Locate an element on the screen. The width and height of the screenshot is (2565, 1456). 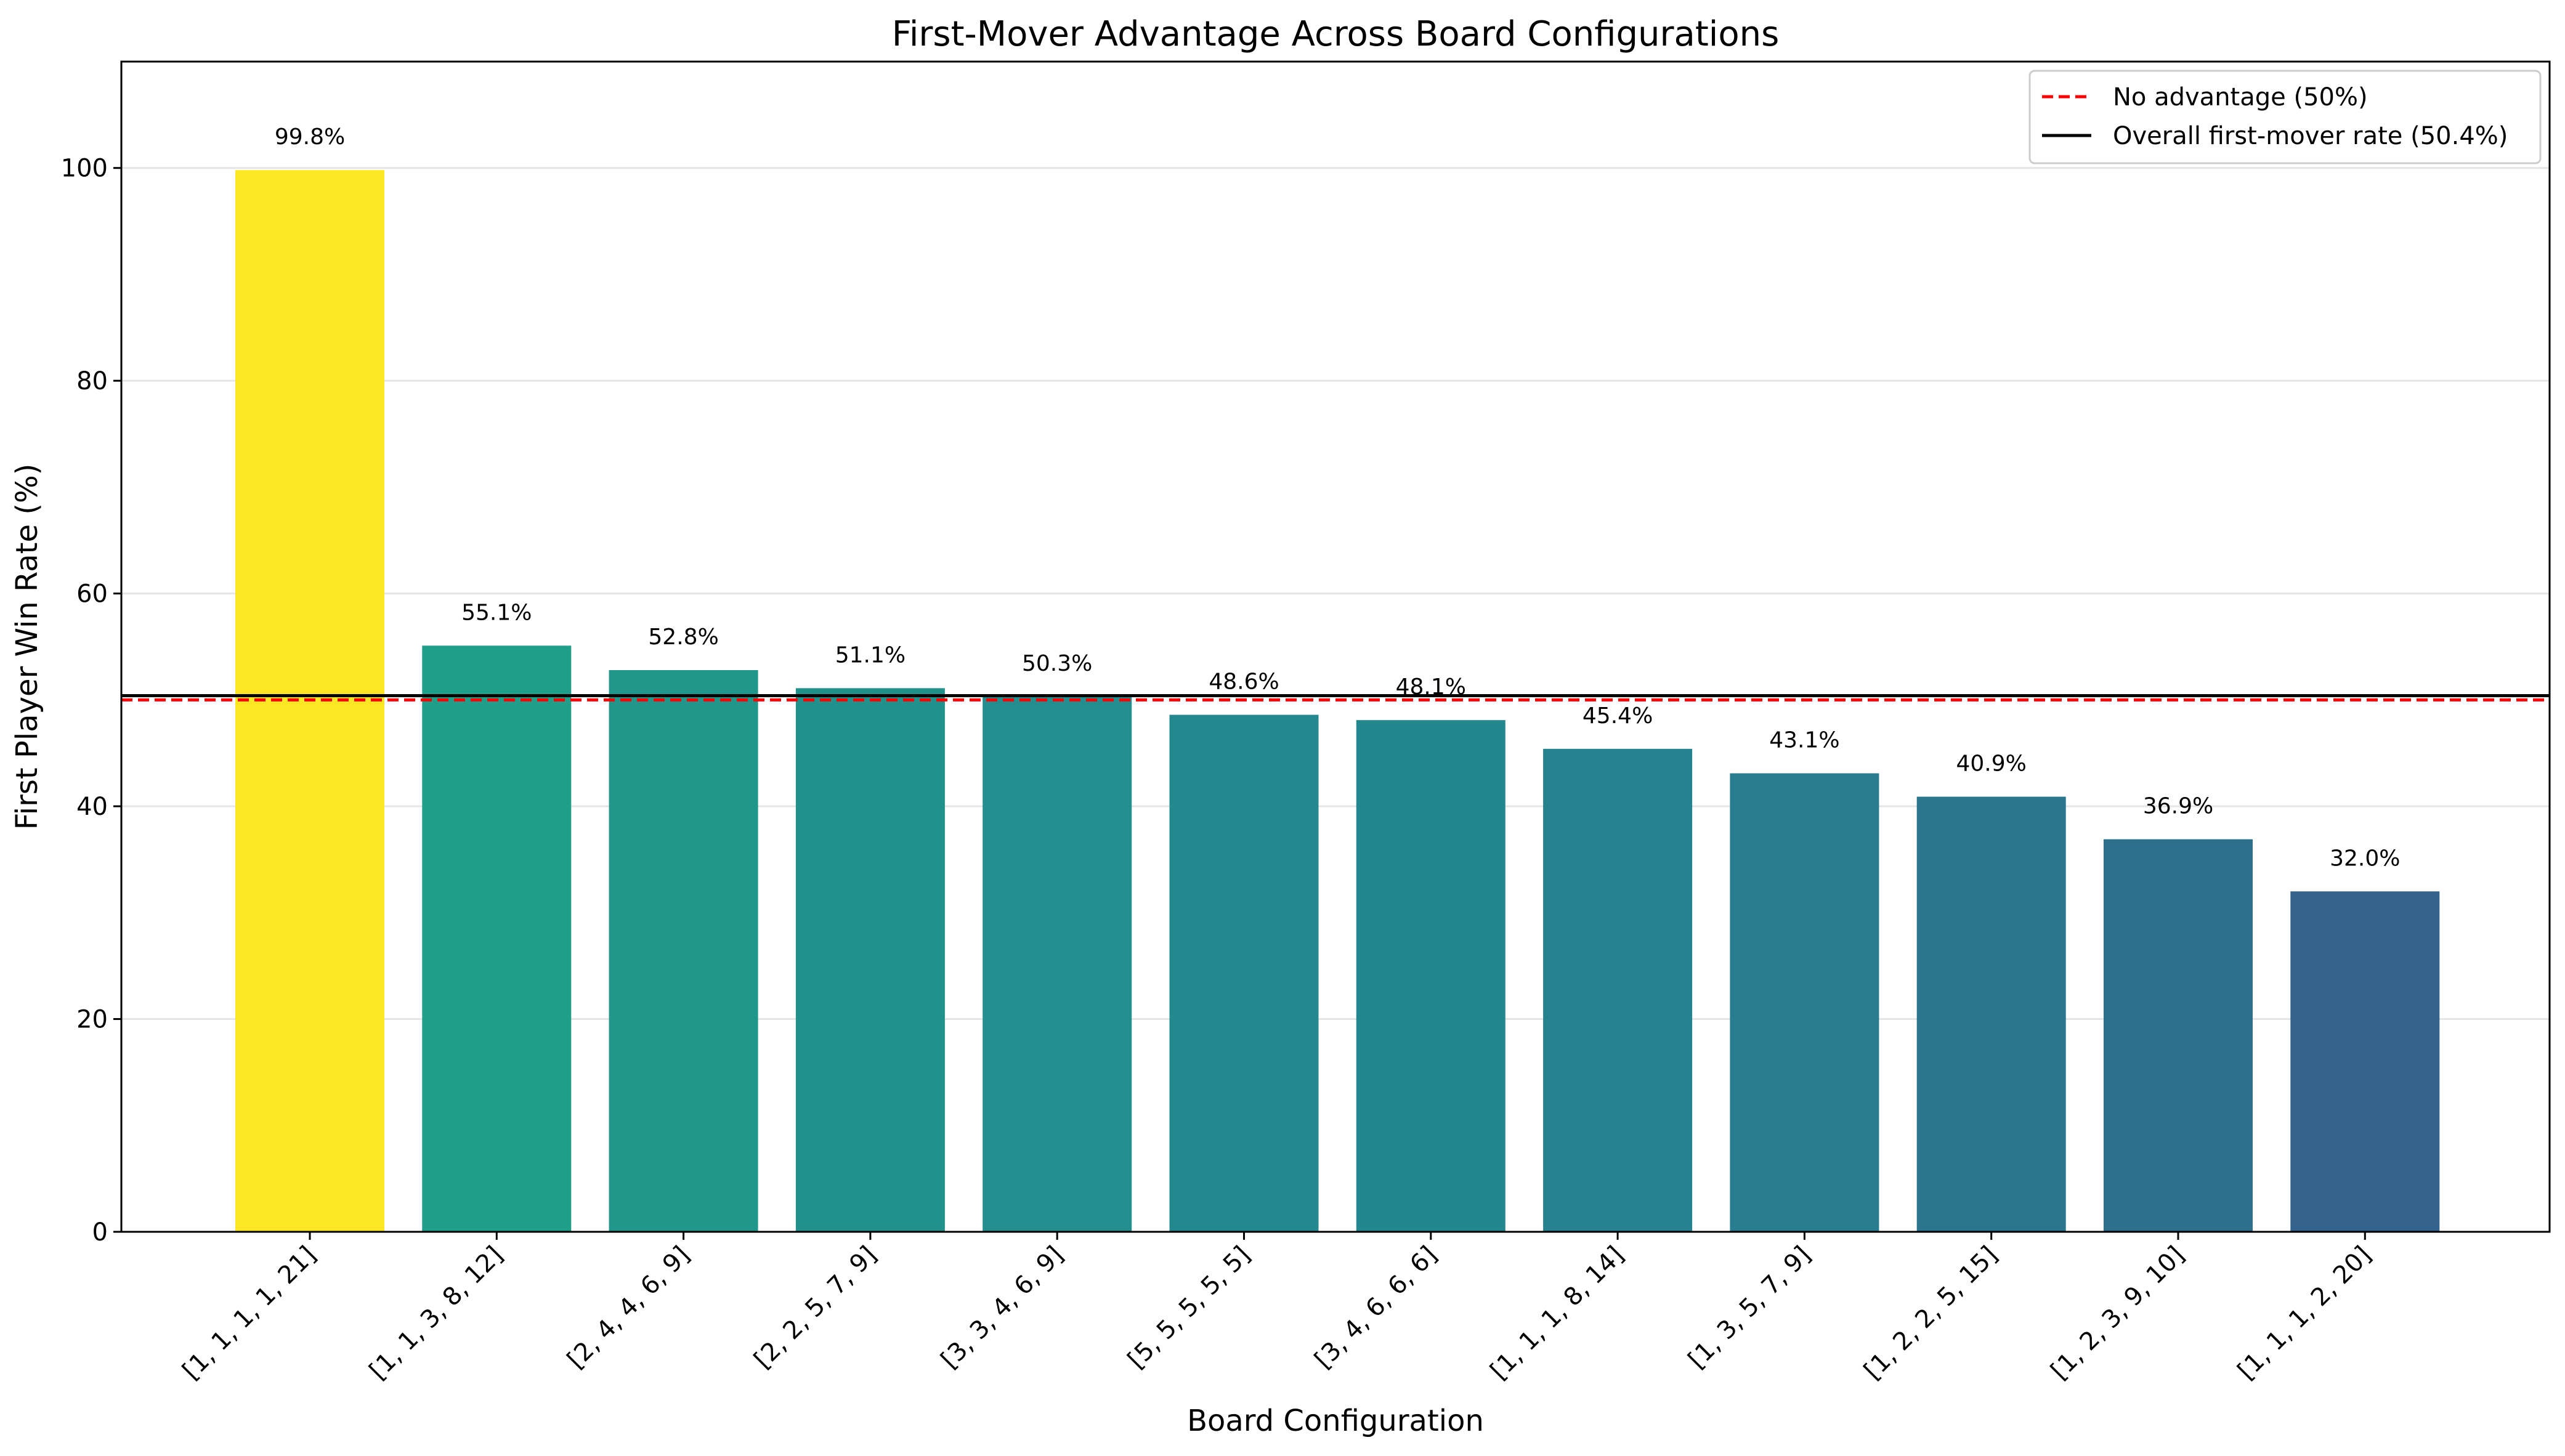
y-axis: 0 20 40 60 80 100 is located at coordinates (91, 701).